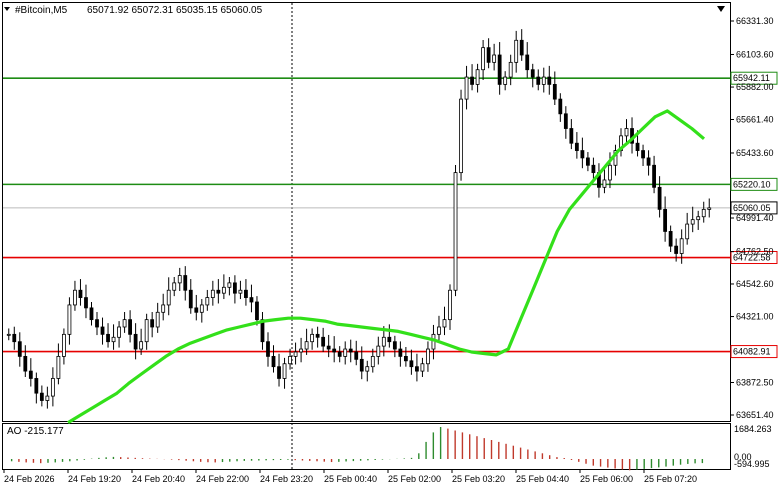  Describe the element at coordinates (752, 464) in the screenshot. I see `ao-scale-bottom: -594.995` at that location.